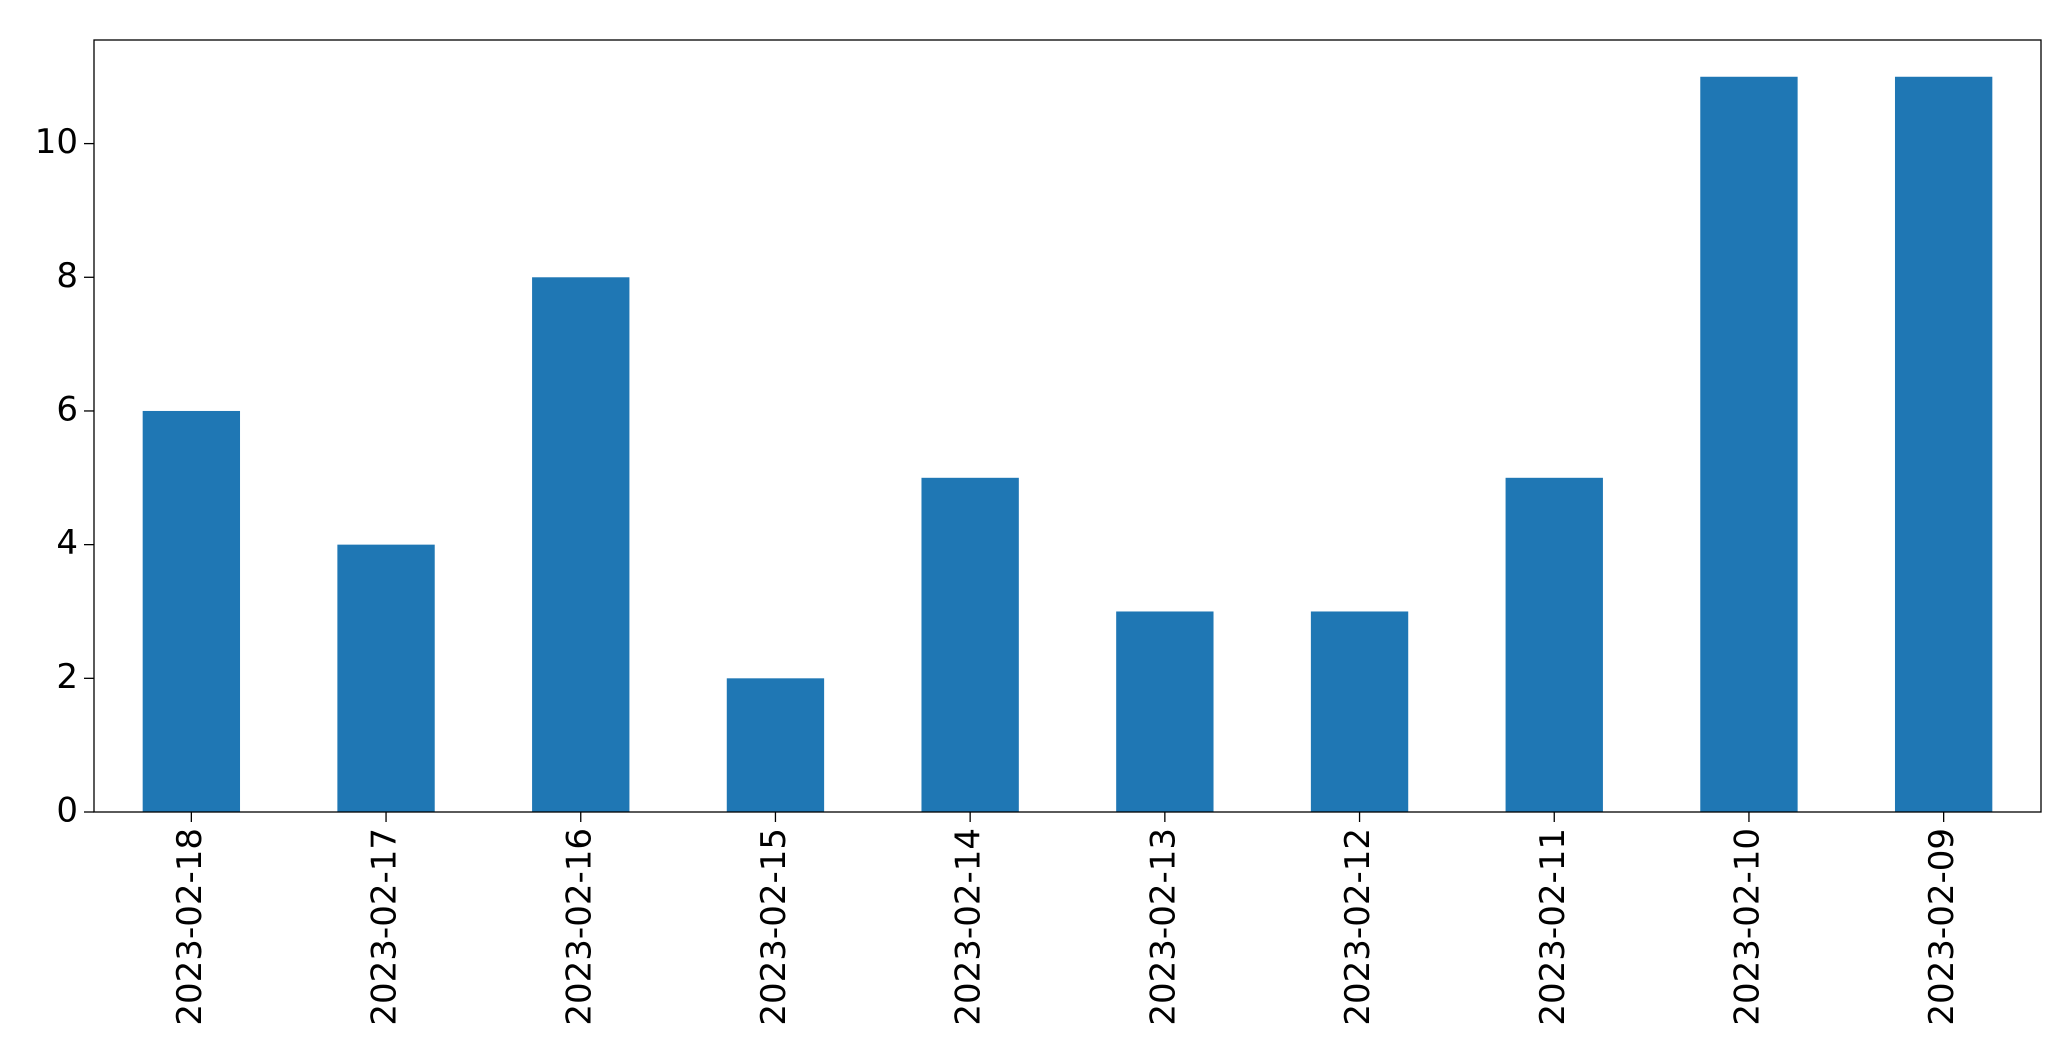 The image size is (2071, 1061). Describe the element at coordinates (969, 927) in the screenshot. I see `x-tick-label: 2023-02-14` at that location.